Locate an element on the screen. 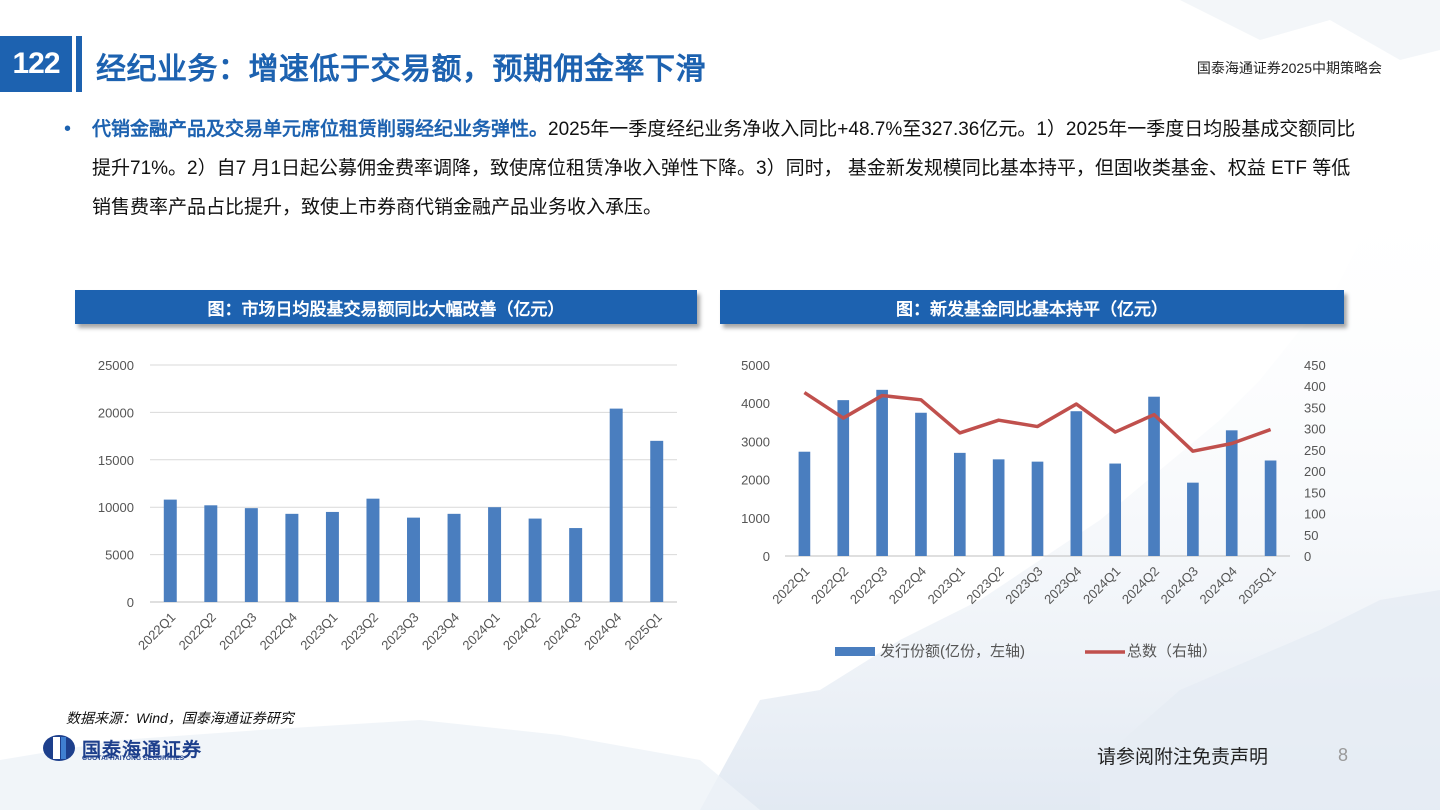 The width and height of the screenshot is (1440, 810). logo-english-name: GUOTAI HAITONG SECURITIES is located at coordinates (133, 758).